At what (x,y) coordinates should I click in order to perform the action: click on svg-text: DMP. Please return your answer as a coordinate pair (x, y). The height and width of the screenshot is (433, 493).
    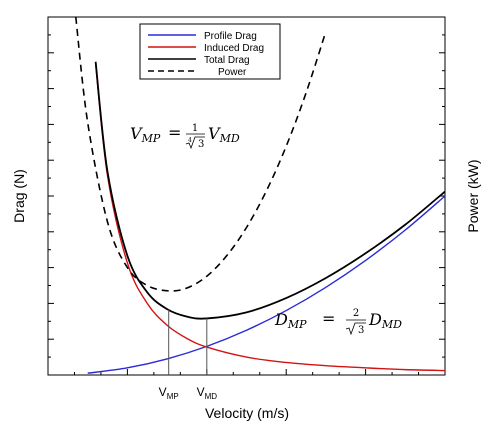
    Looking at the image, I should click on (290, 320).